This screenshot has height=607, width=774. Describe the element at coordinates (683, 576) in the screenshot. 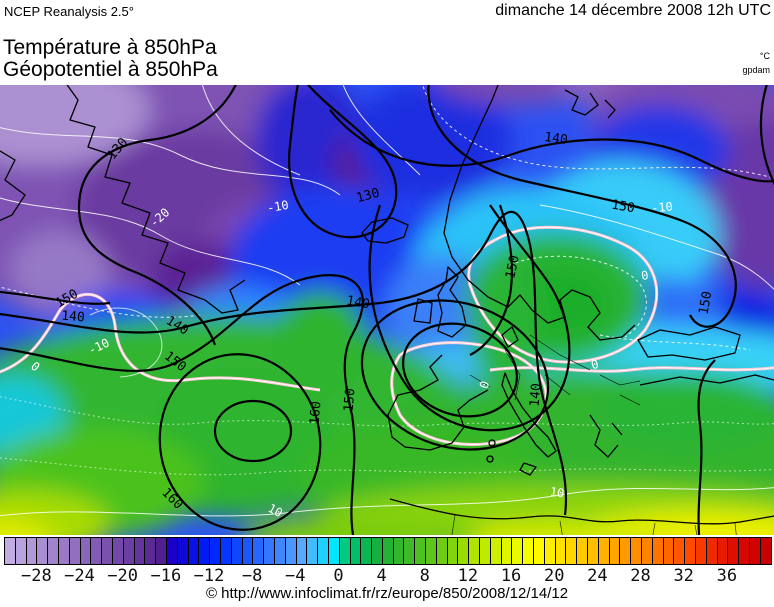

I see `colorbar-tick: 32` at that location.